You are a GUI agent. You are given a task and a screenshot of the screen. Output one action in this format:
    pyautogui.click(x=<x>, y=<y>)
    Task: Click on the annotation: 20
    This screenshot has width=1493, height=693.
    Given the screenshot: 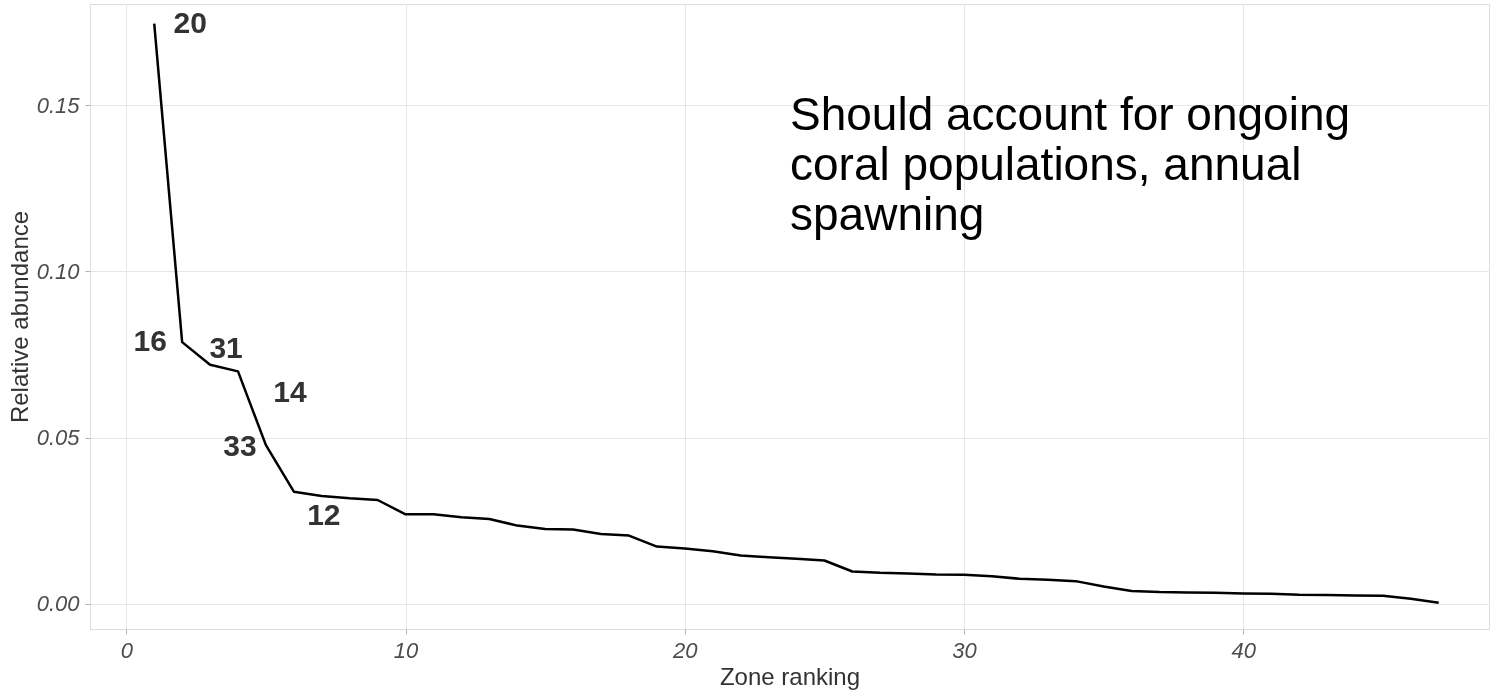 What is the action you would take?
    pyautogui.click(x=190, y=22)
    